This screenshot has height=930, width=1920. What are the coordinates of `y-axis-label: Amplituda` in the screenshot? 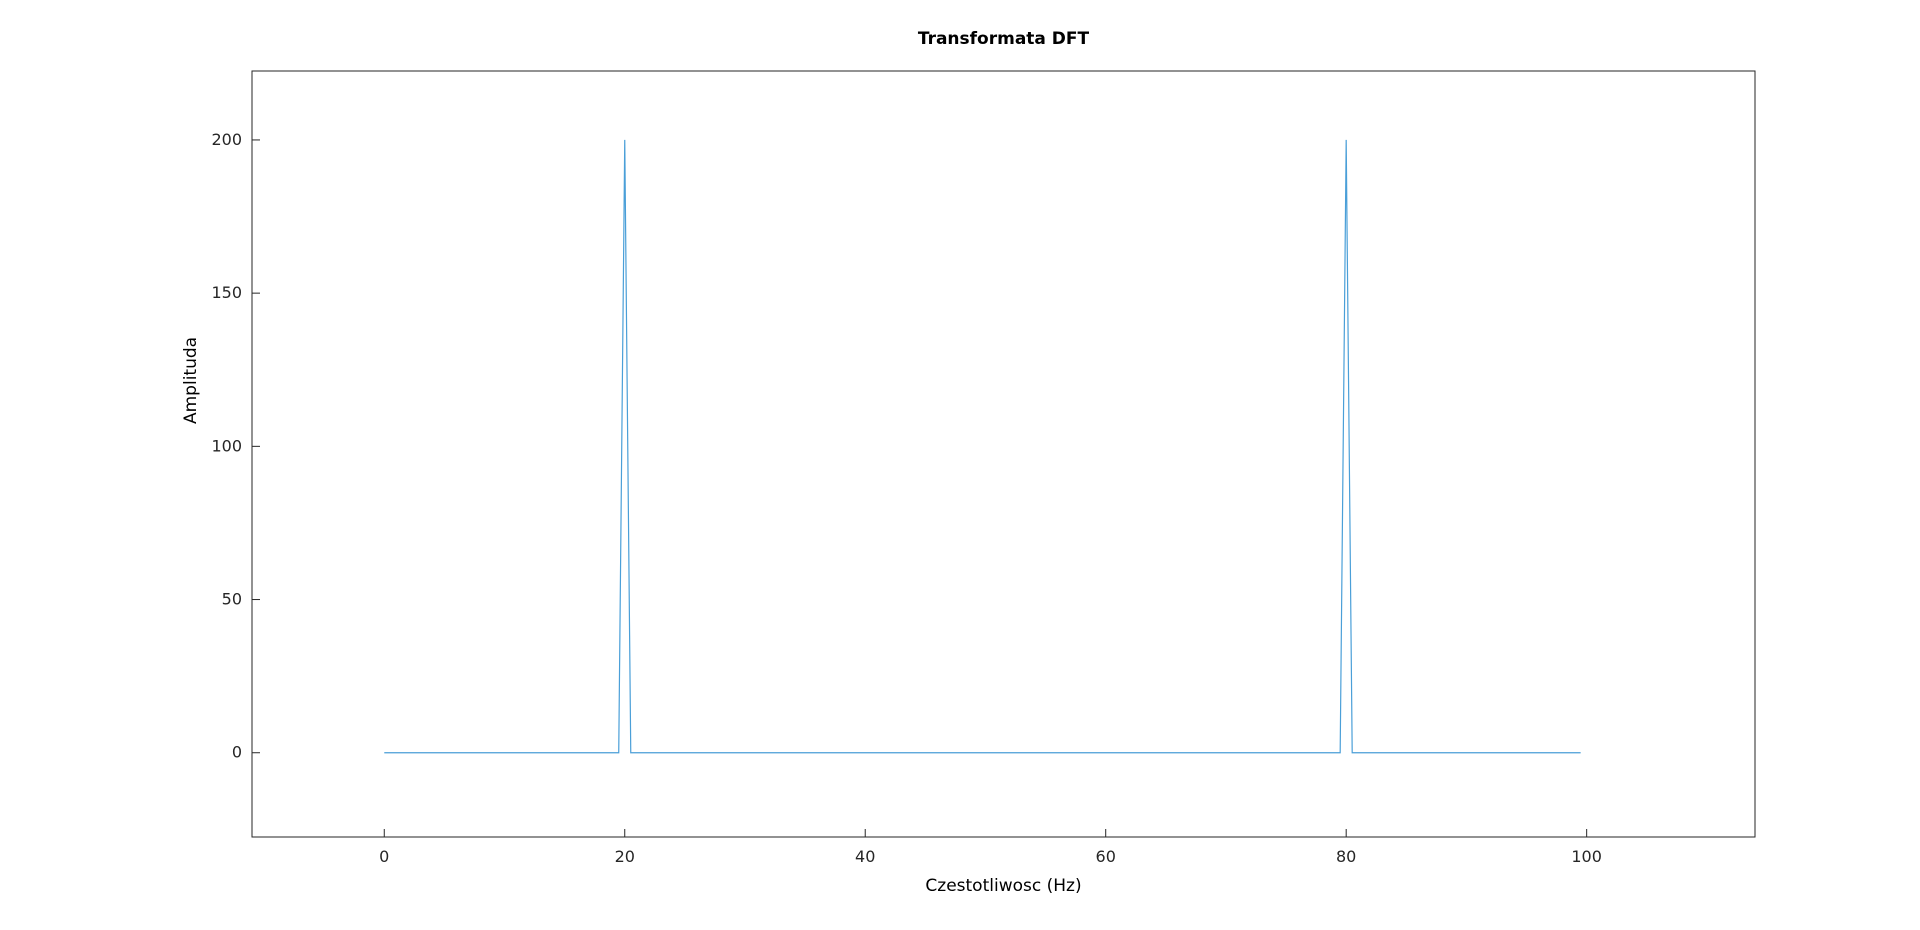 It's located at (191, 380).